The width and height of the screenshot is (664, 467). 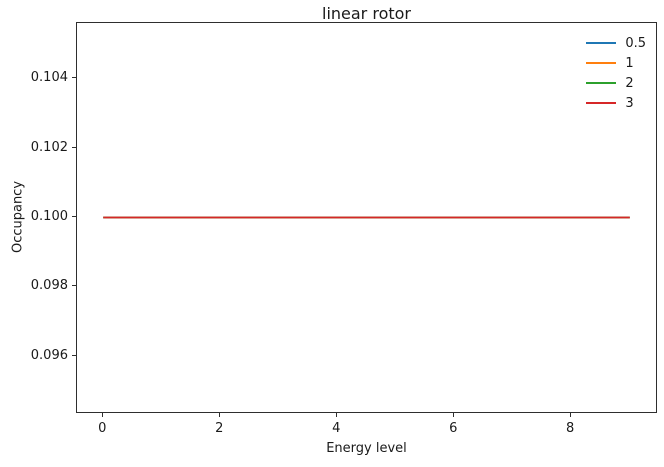 What do you see at coordinates (635, 43) in the screenshot?
I see `legend-label: 0.5` at bounding box center [635, 43].